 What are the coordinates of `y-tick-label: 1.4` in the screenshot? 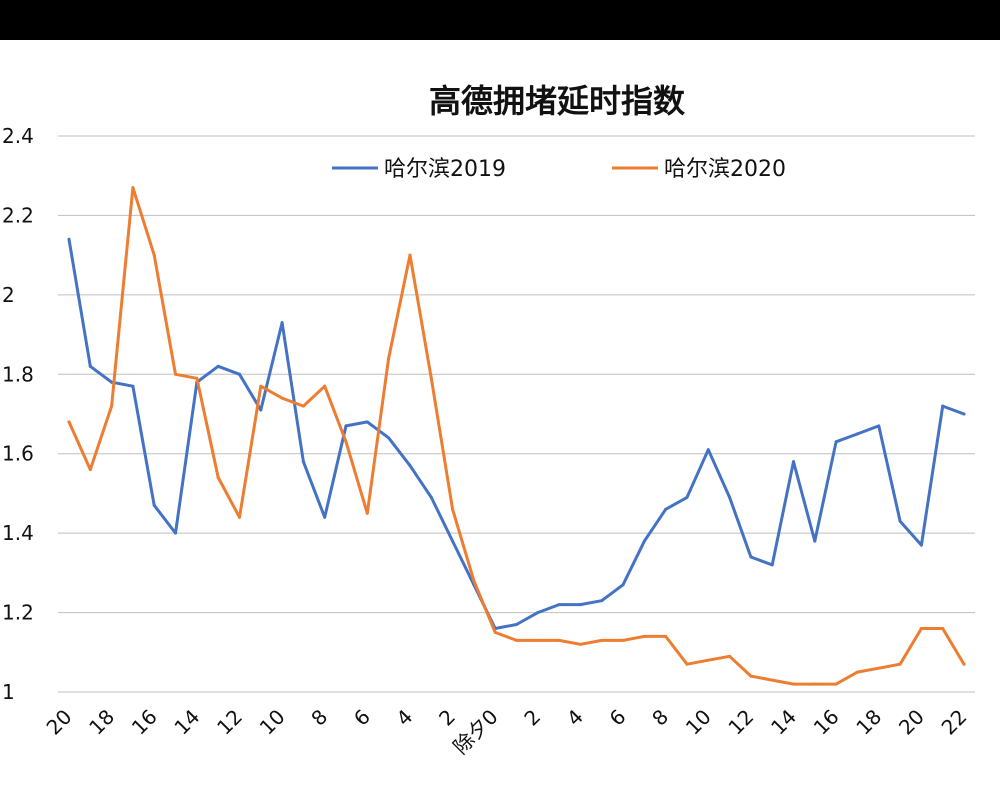 It's located at (18, 533).